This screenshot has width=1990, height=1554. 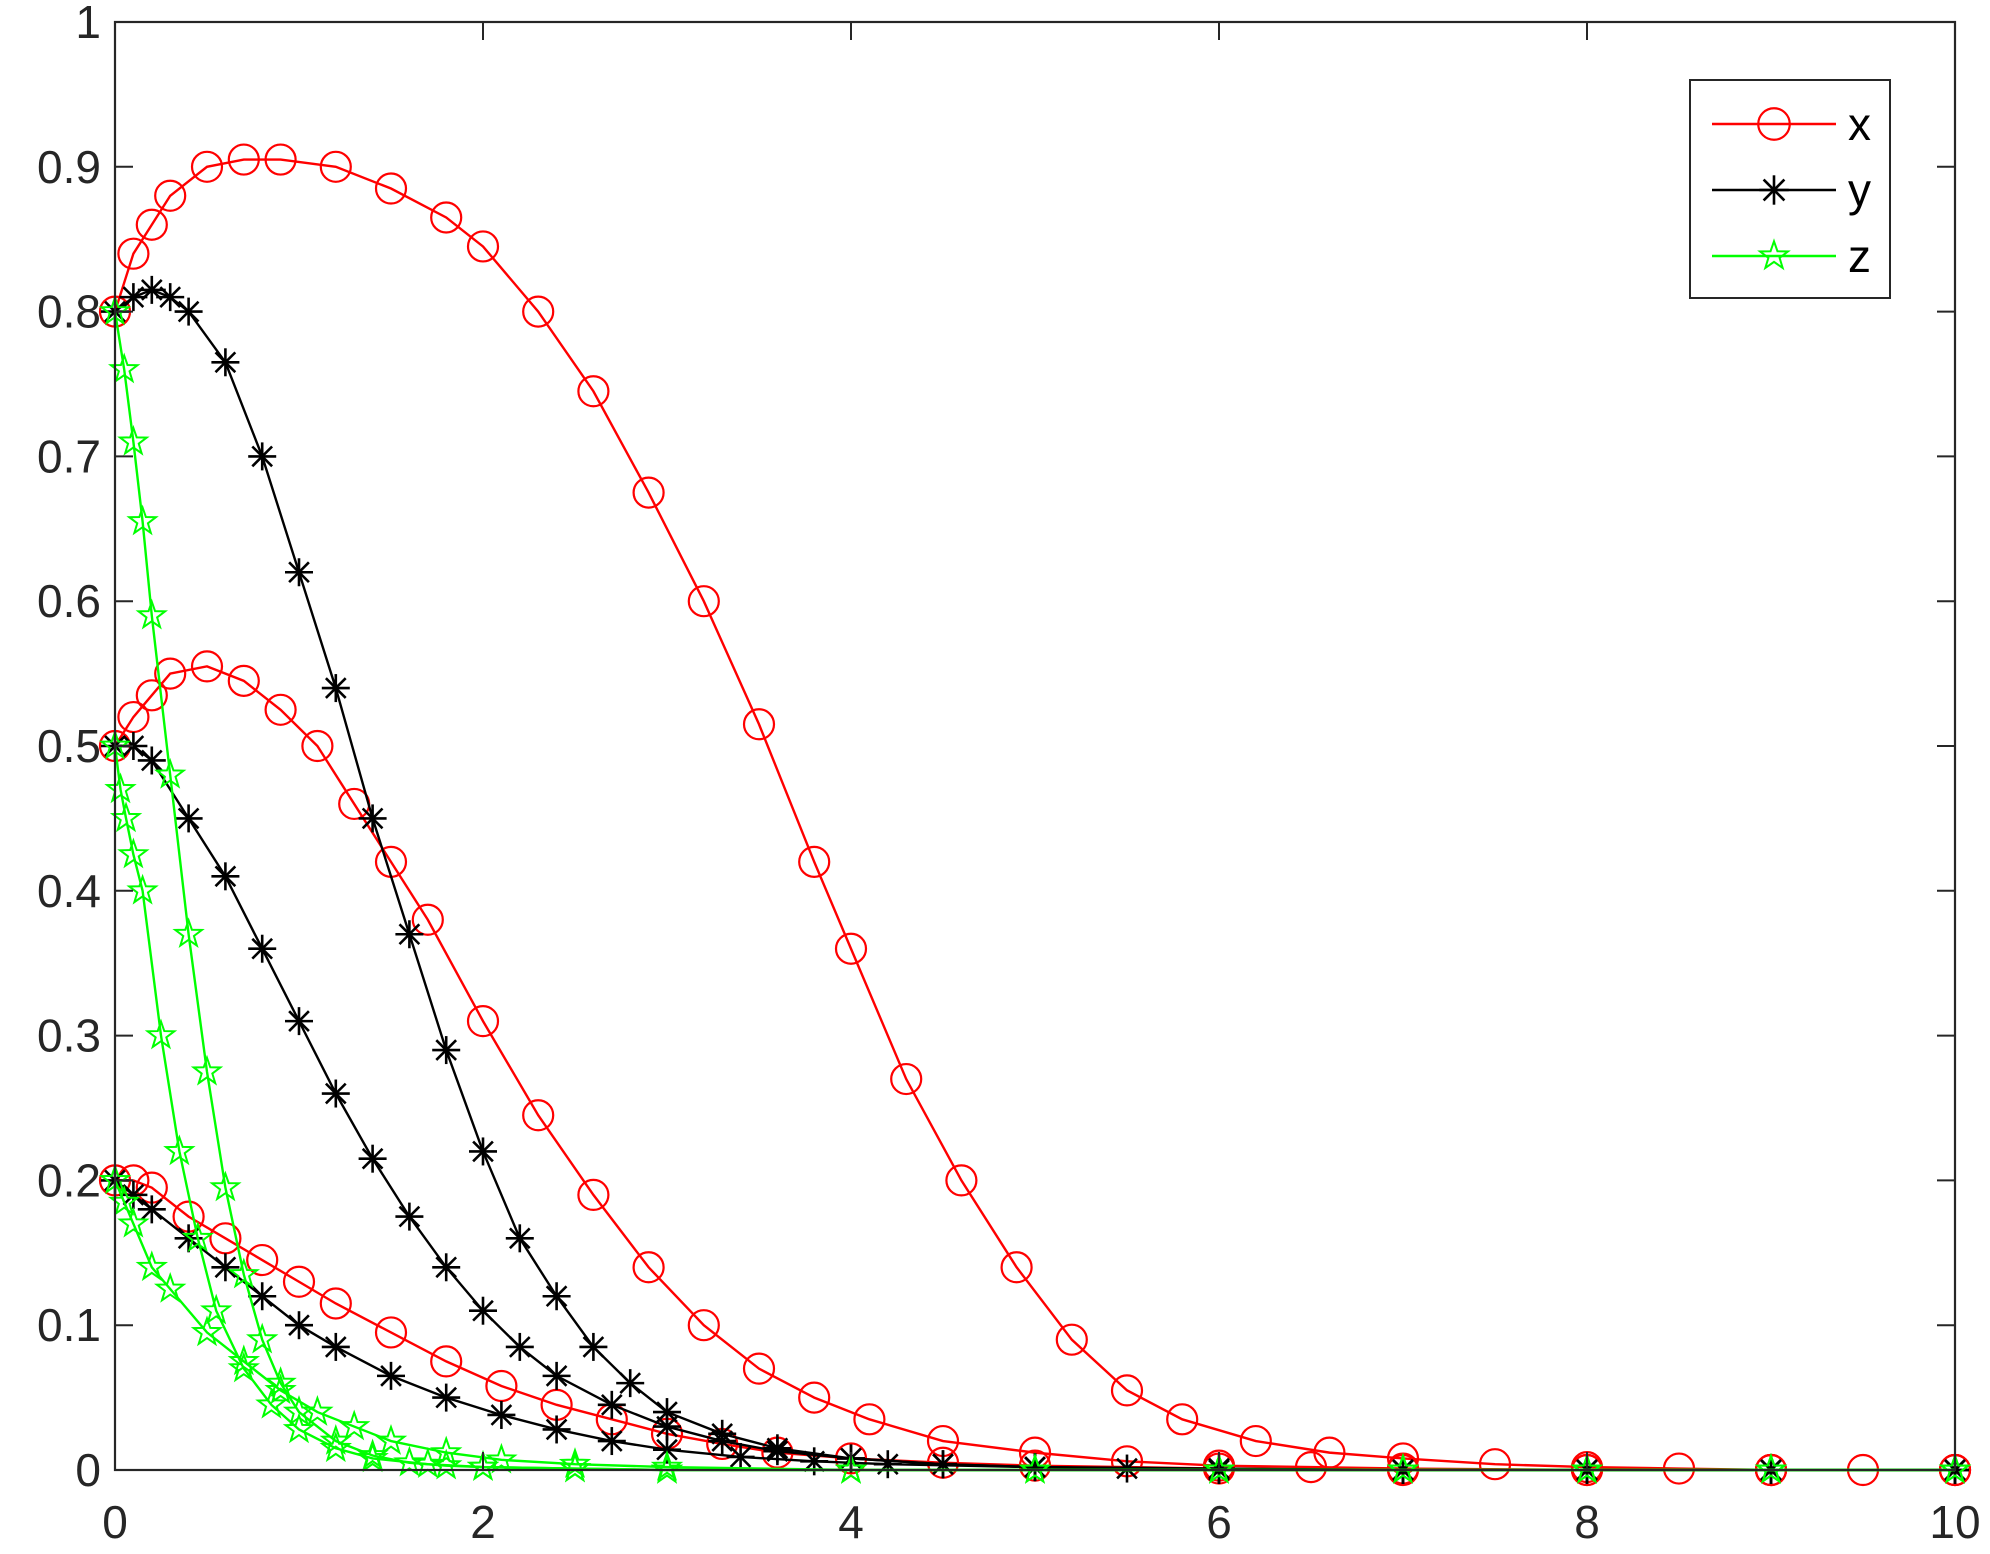 I want to click on legend-label: z, so click(x=1859, y=256).